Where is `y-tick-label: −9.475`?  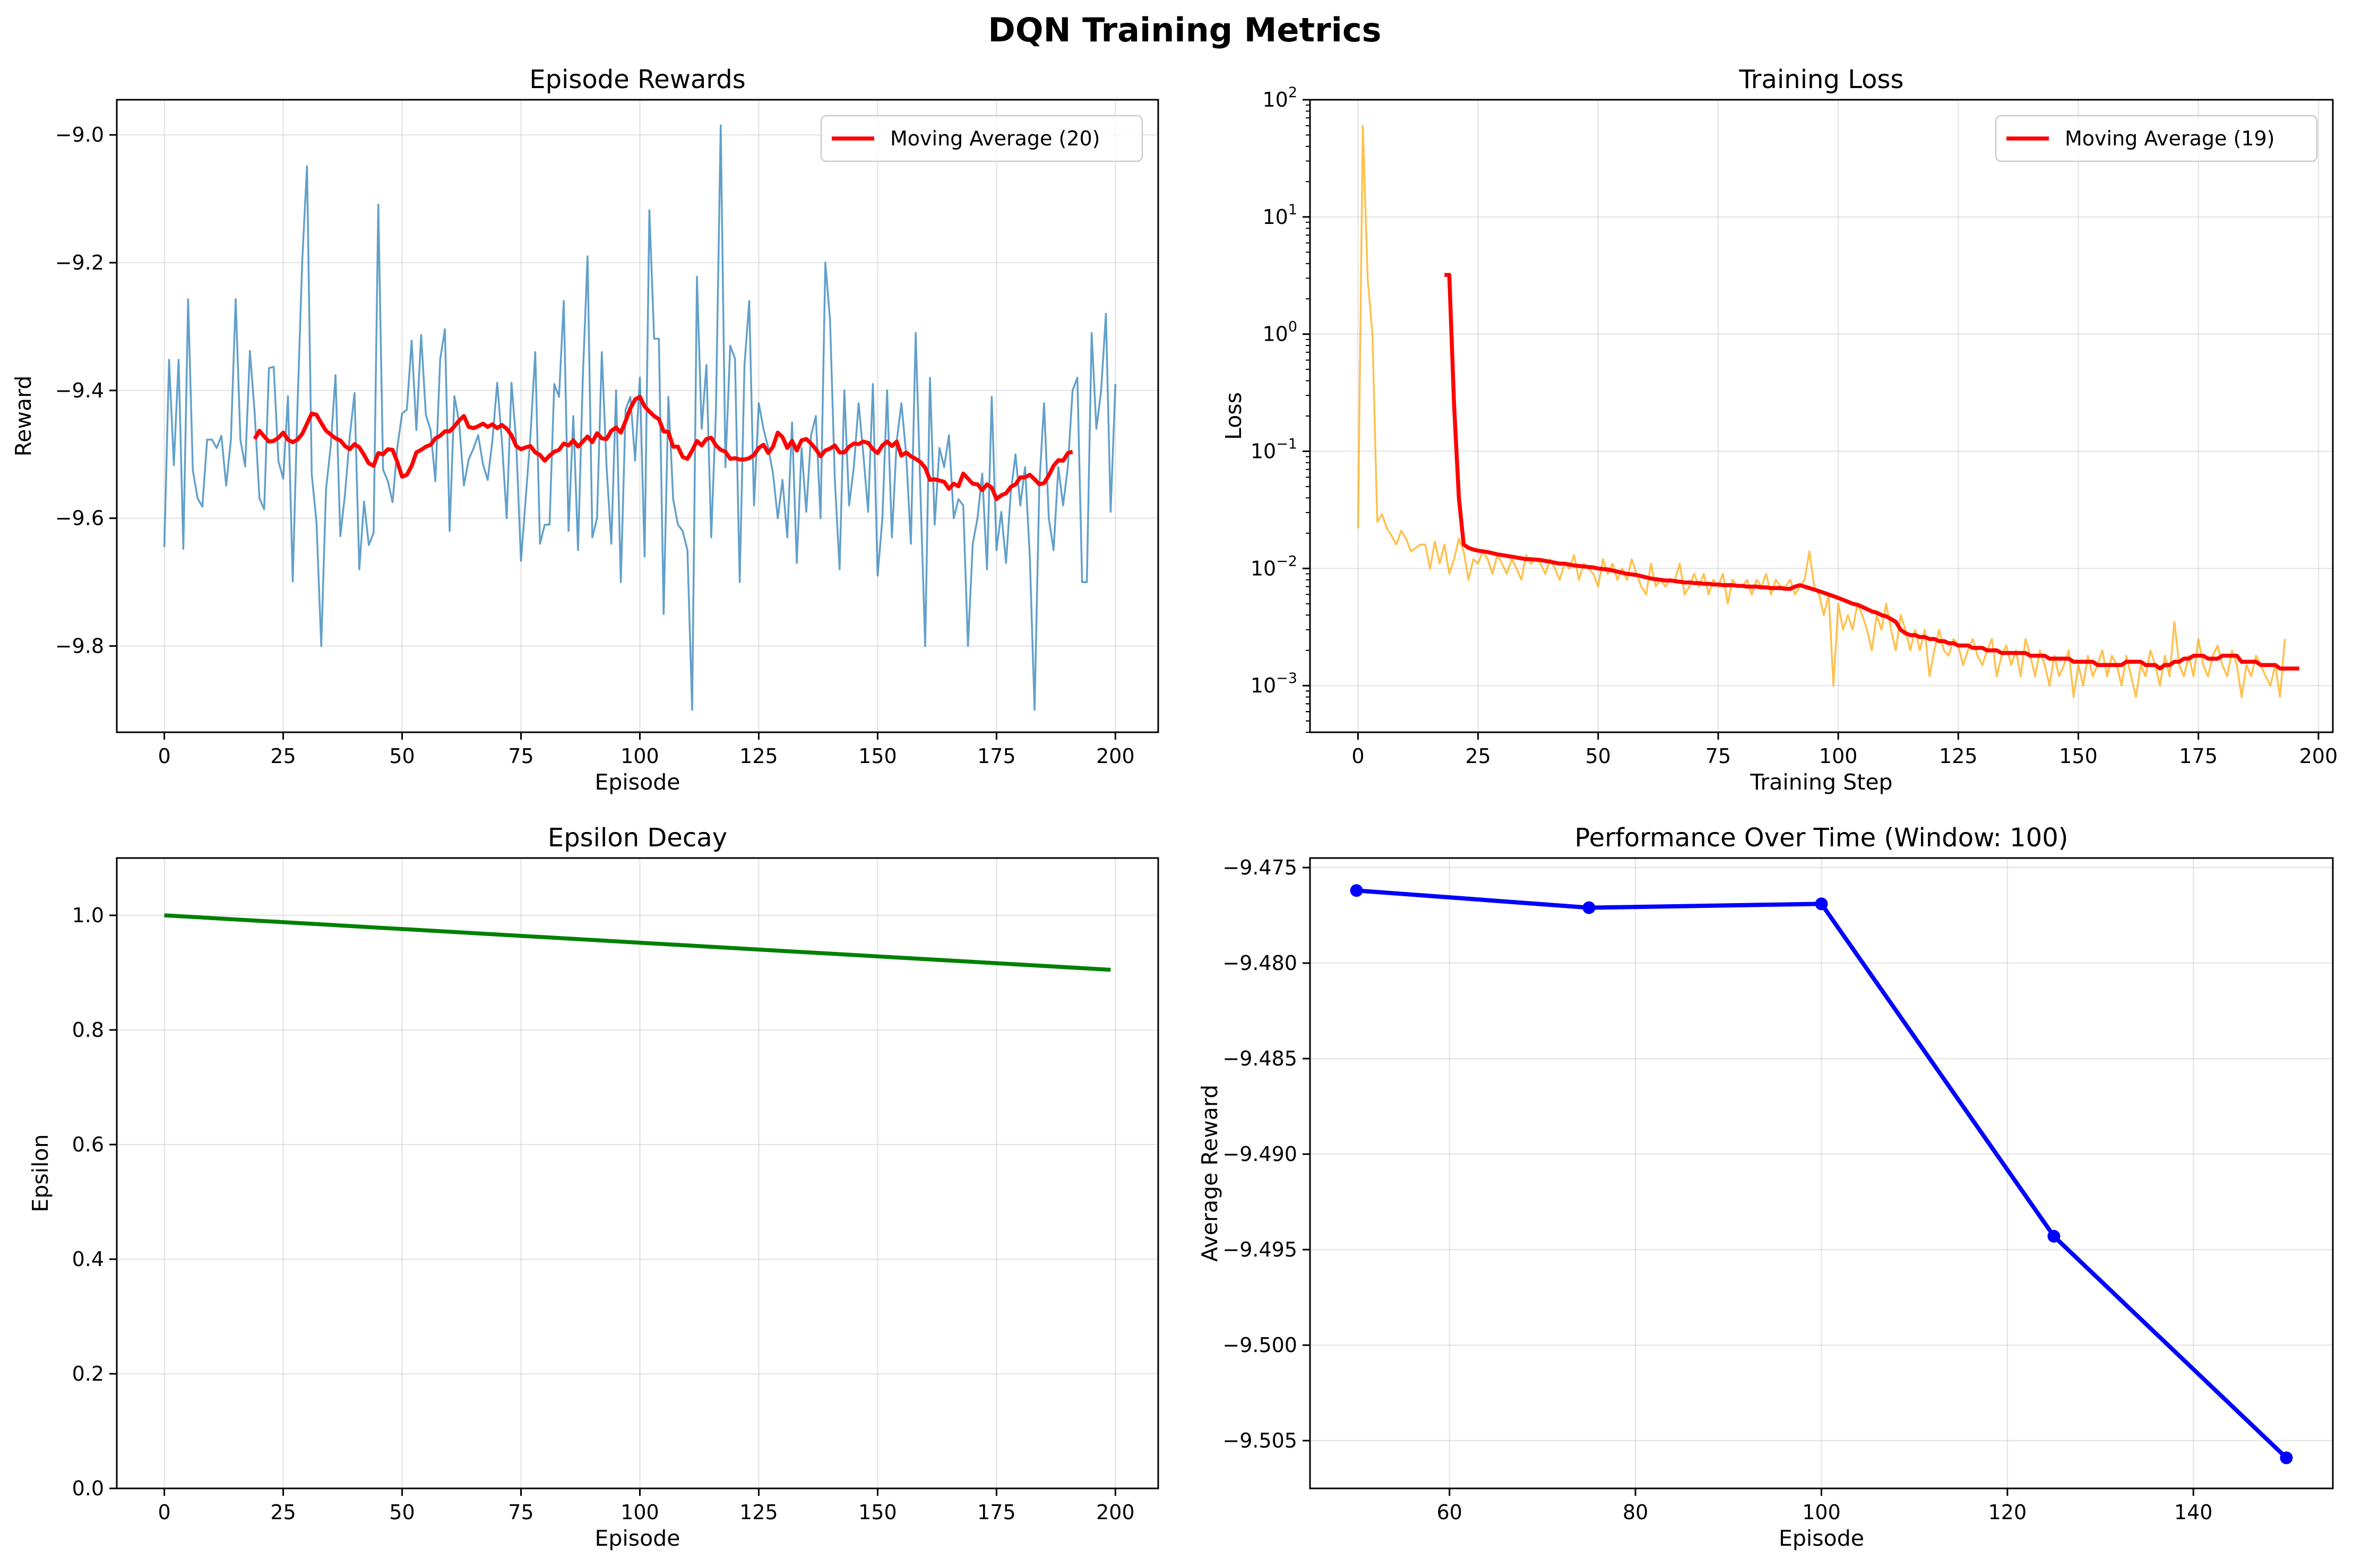 y-tick-label: −9.475 is located at coordinates (1260, 867).